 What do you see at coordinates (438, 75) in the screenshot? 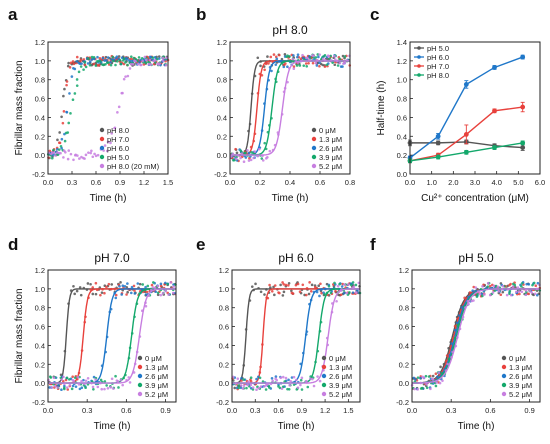
I see `legend-label: pH 8.0` at bounding box center [438, 75].